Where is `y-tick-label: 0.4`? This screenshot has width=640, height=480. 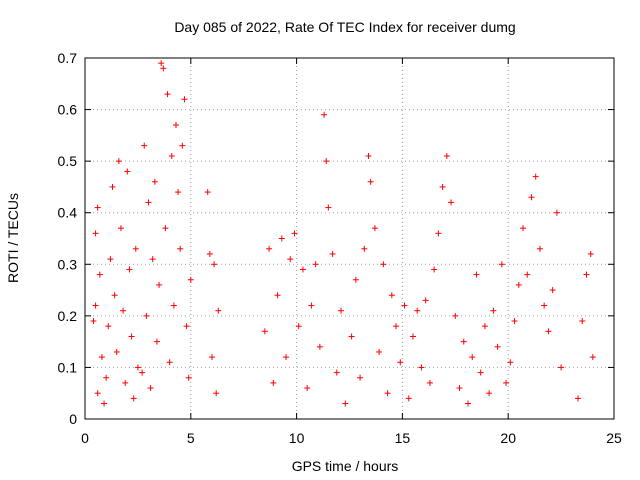 y-tick-label: 0.4 is located at coordinates (68, 213).